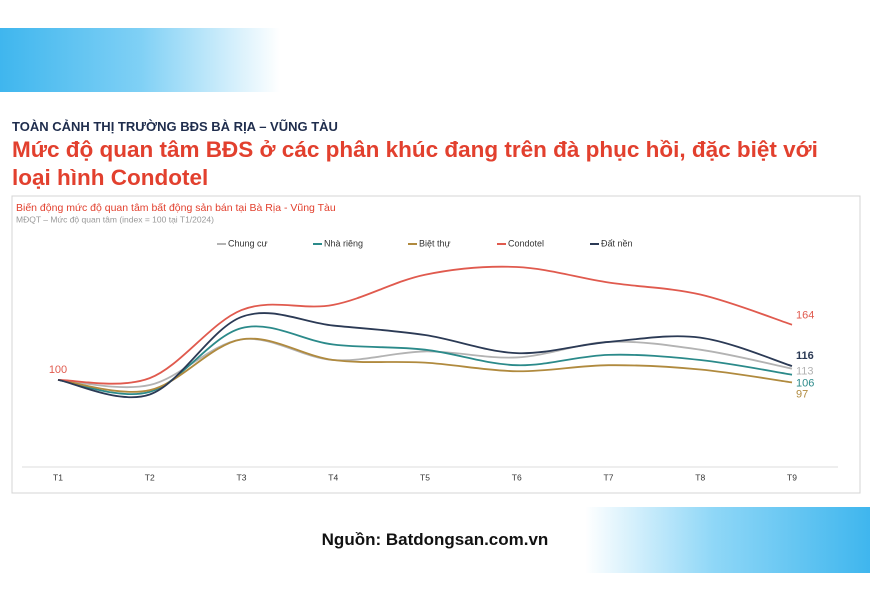 The height and width of the screenshot is (600, 870). I want to click on data-label: 113, so click(805, 372).